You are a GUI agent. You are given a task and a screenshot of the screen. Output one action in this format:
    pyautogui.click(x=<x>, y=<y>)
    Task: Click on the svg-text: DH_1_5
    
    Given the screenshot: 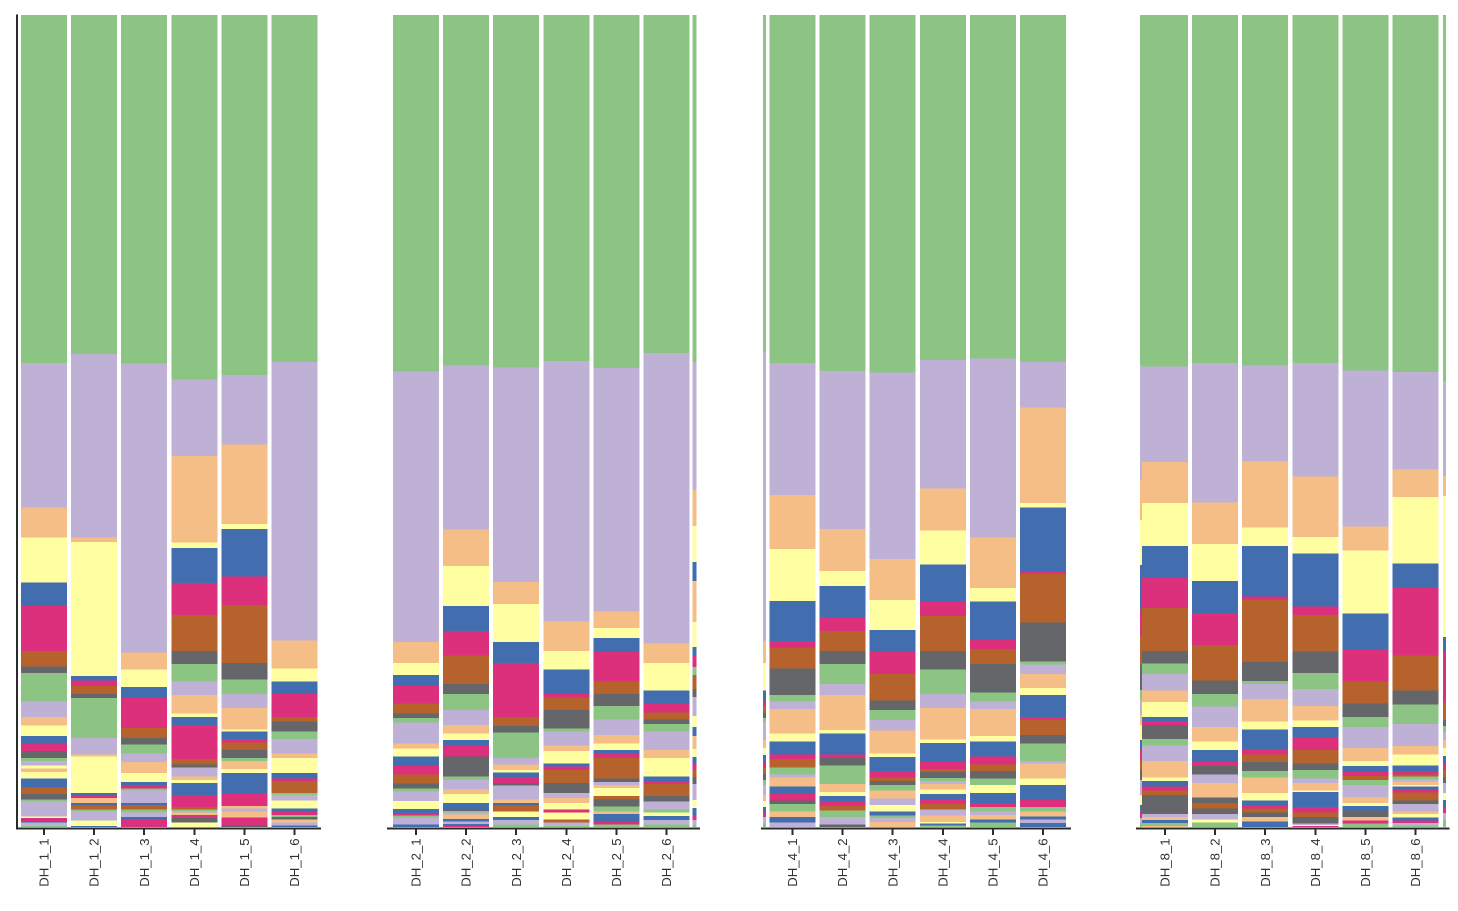 What is the action you would take?
    pyautogui.click(x=244, y=862)
    